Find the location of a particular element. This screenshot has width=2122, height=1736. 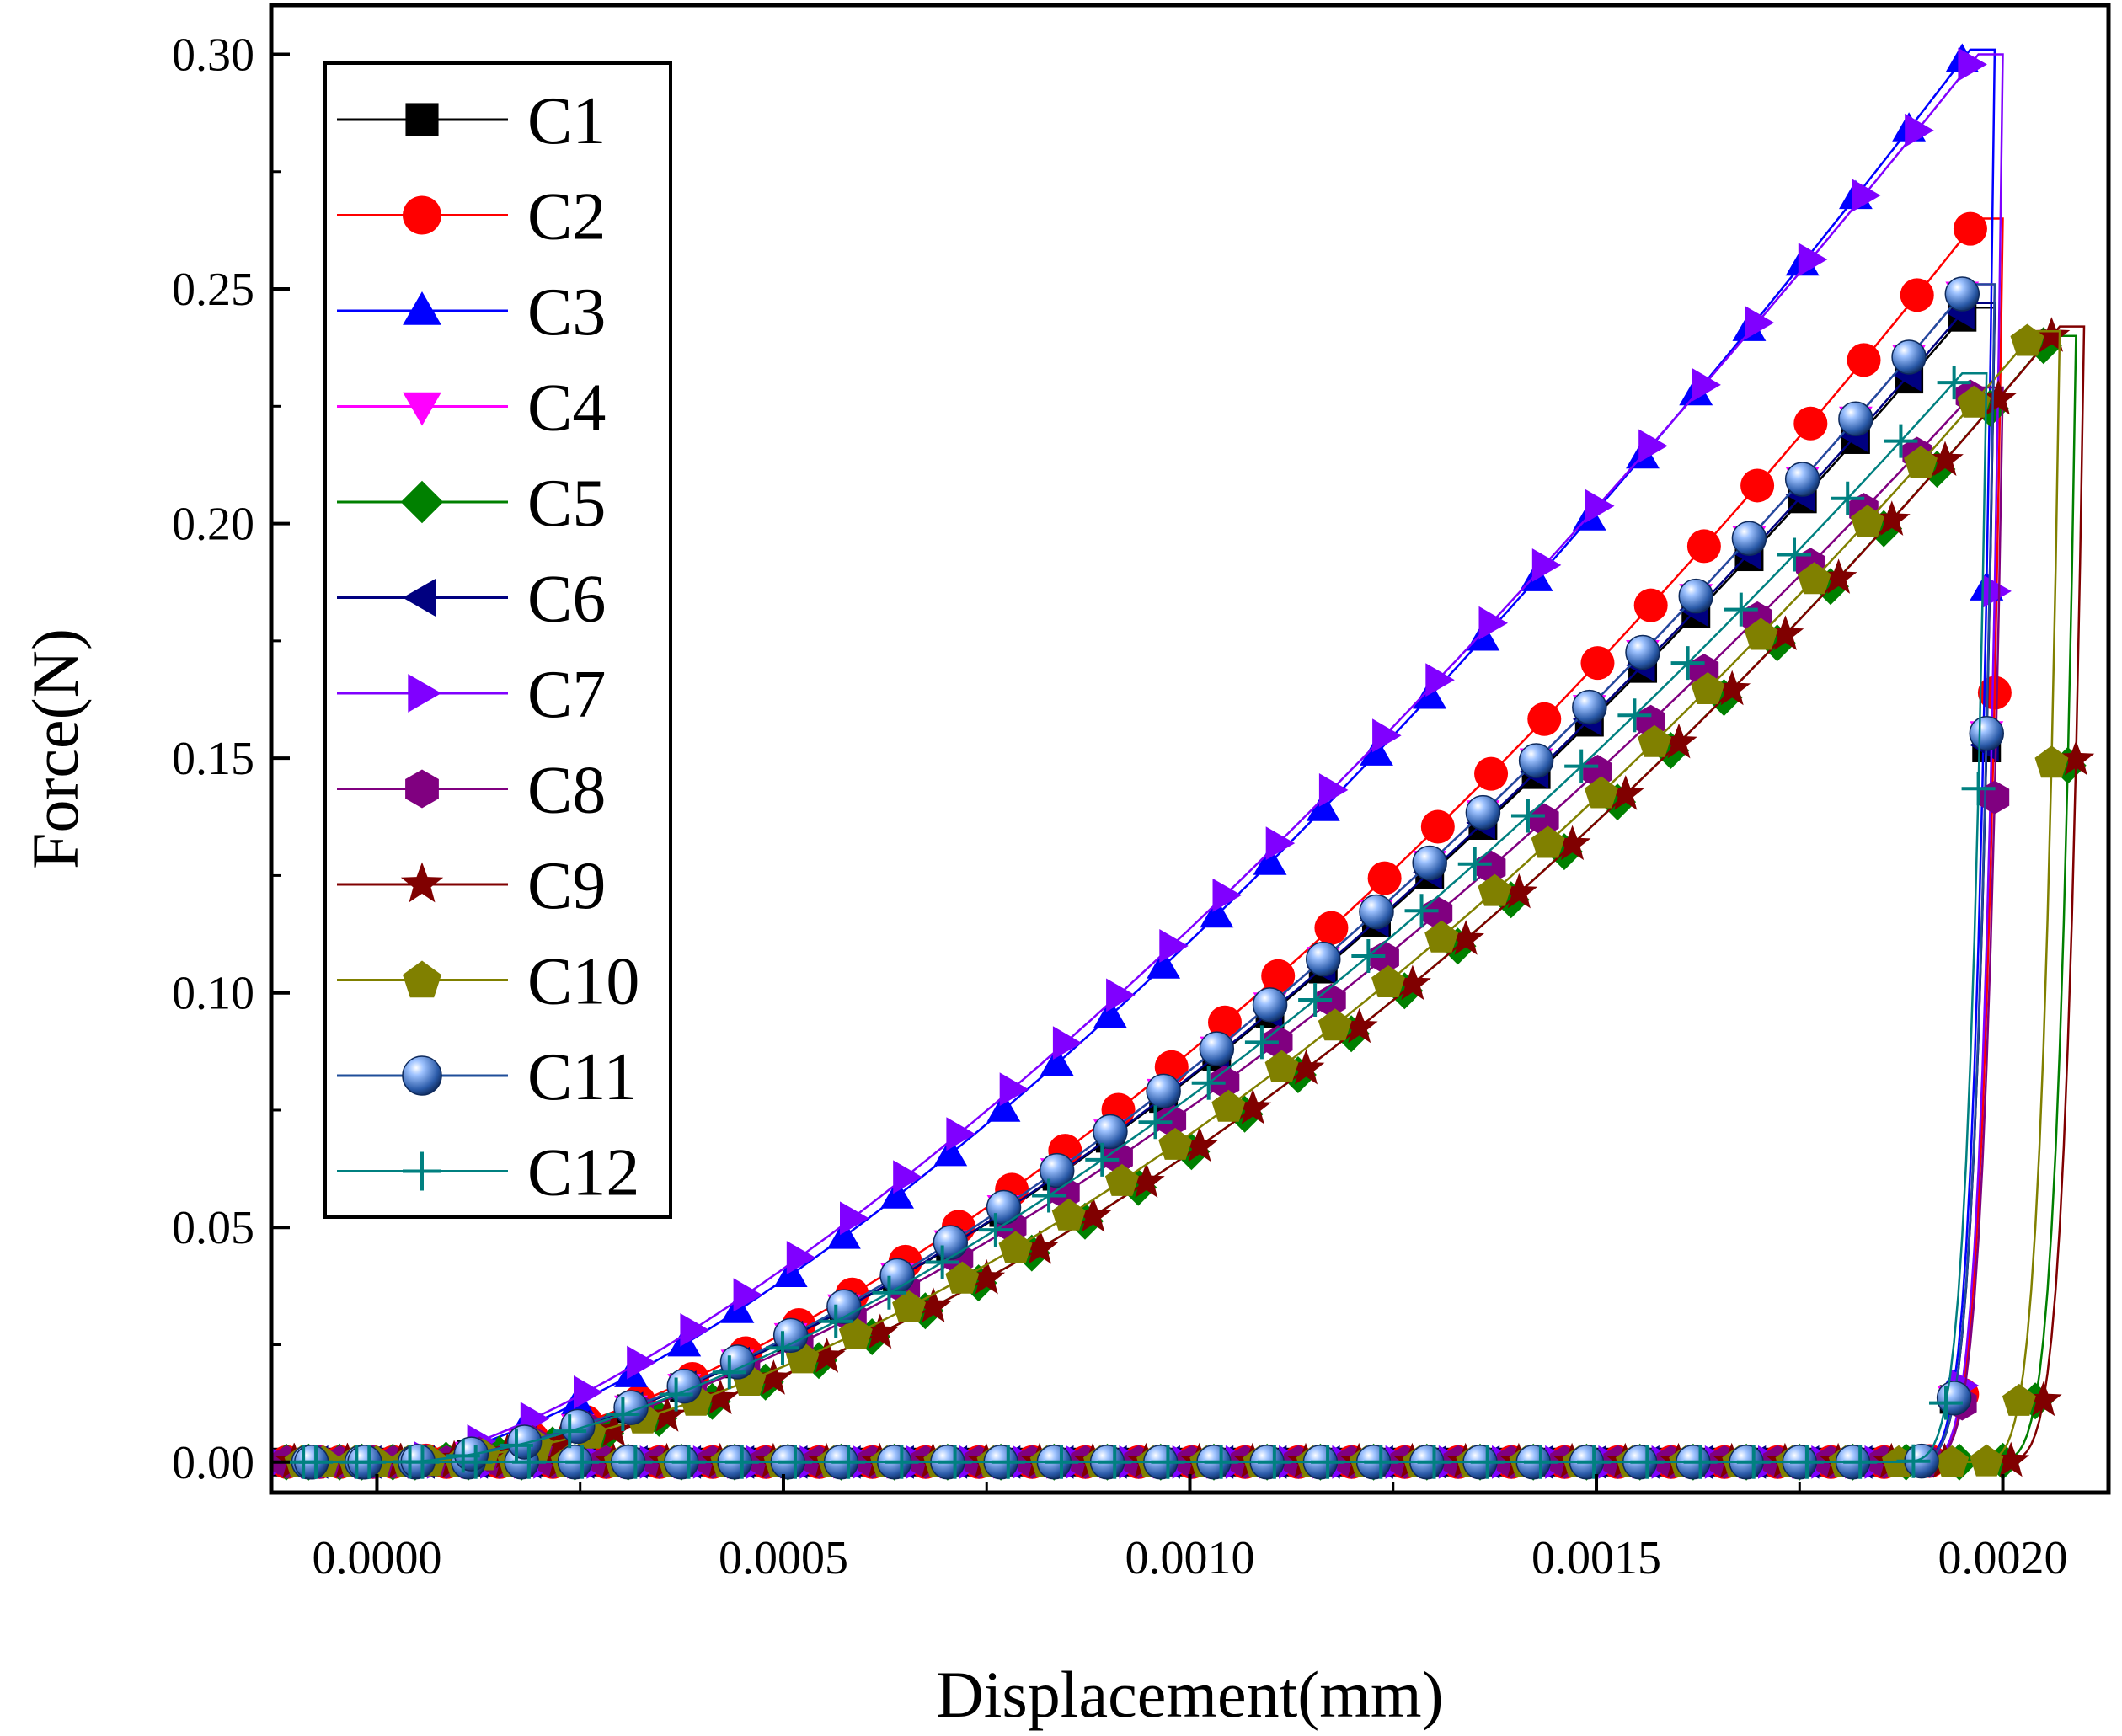

legend-marker-c11 is located at coordinates (422, 1075).